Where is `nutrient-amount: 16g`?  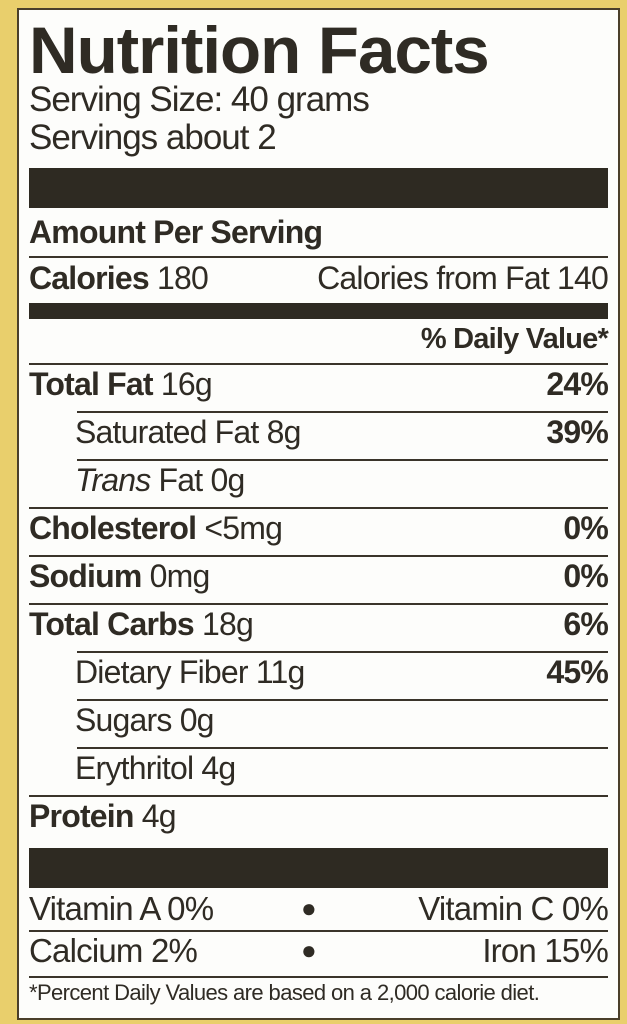 nutrient-amount: 16g is located at coordinates (186, 384).